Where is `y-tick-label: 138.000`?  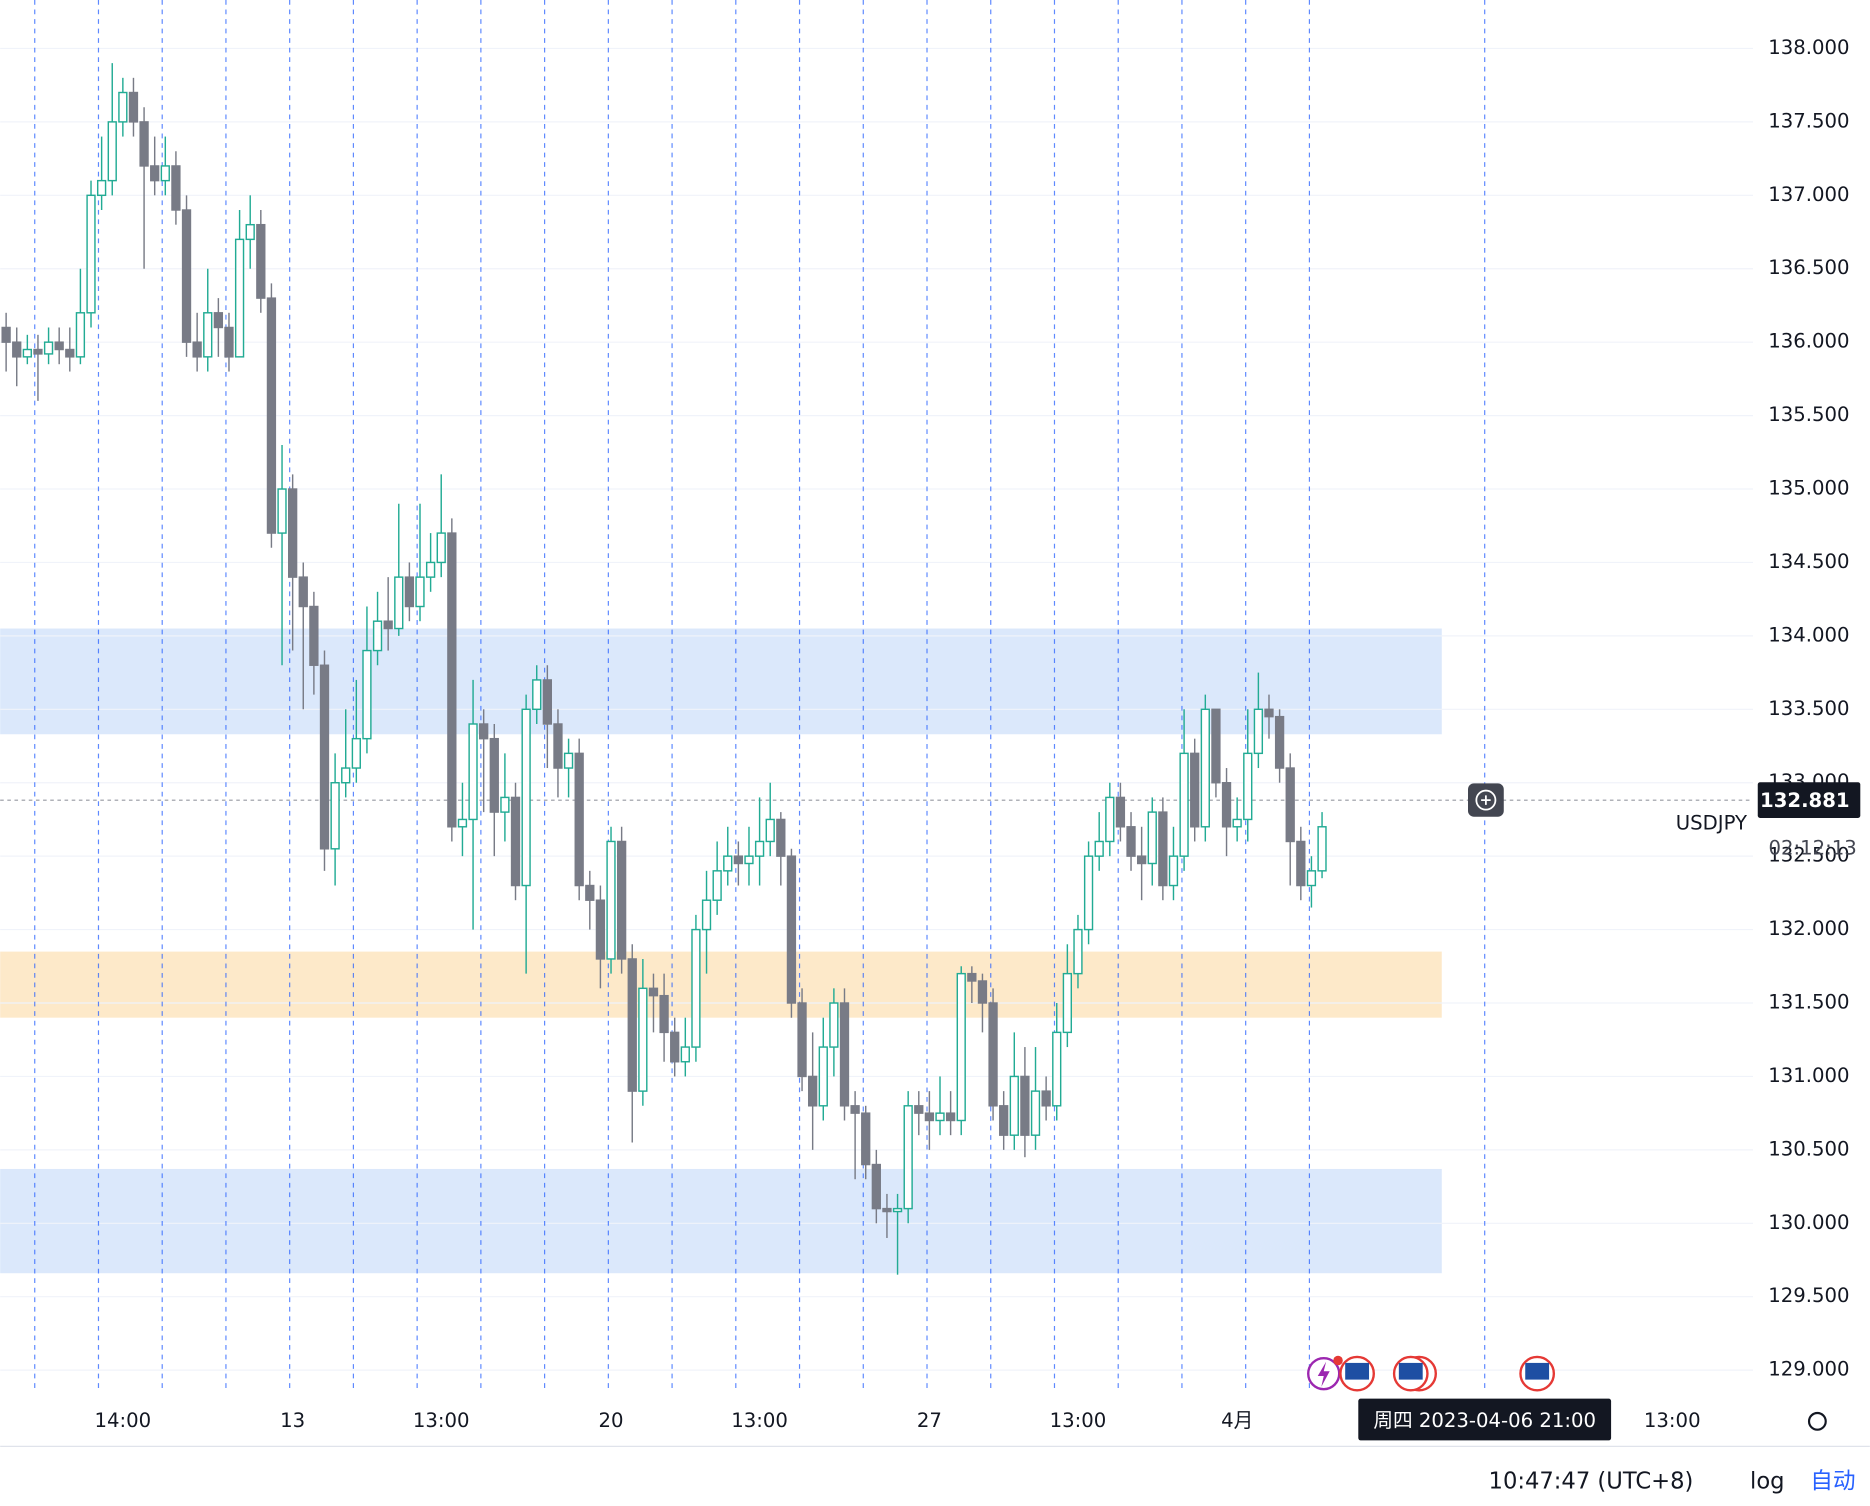
y-tick-label: 138.000 is located at coordinates (1808, 47).